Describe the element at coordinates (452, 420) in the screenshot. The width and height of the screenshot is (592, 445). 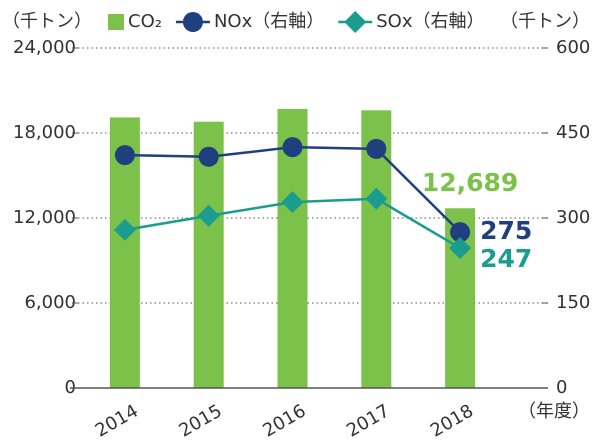
I see `x-tick-label: 2018` at that location.